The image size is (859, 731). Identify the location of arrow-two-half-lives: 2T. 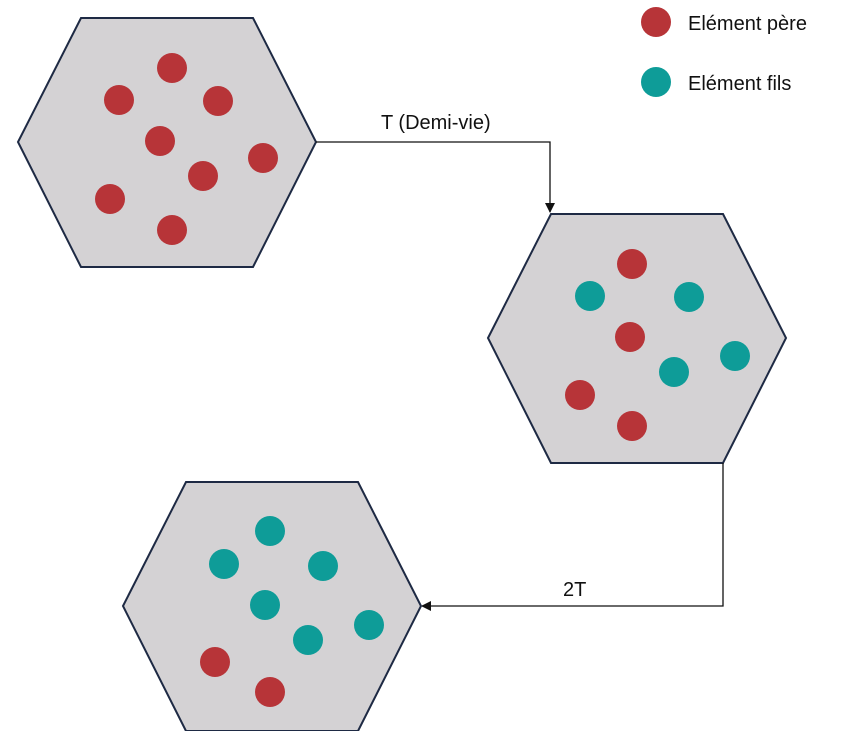
(572, 537).